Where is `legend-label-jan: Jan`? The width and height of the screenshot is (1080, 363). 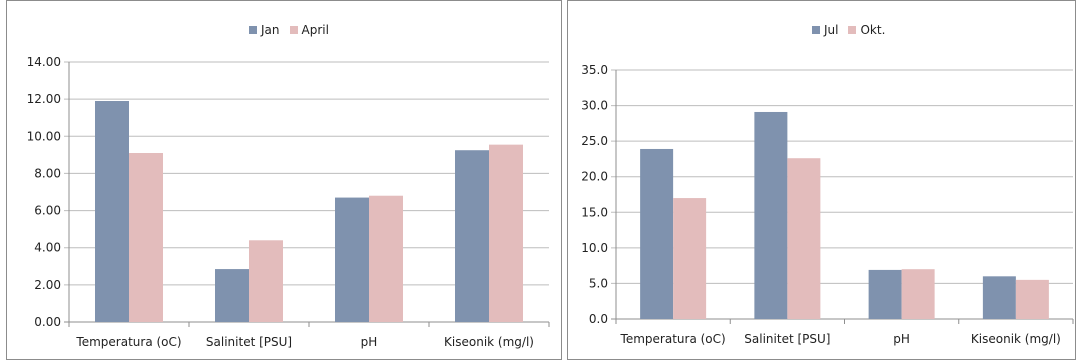
legend-label-jan: Jan is located at coordinates (270, 30).